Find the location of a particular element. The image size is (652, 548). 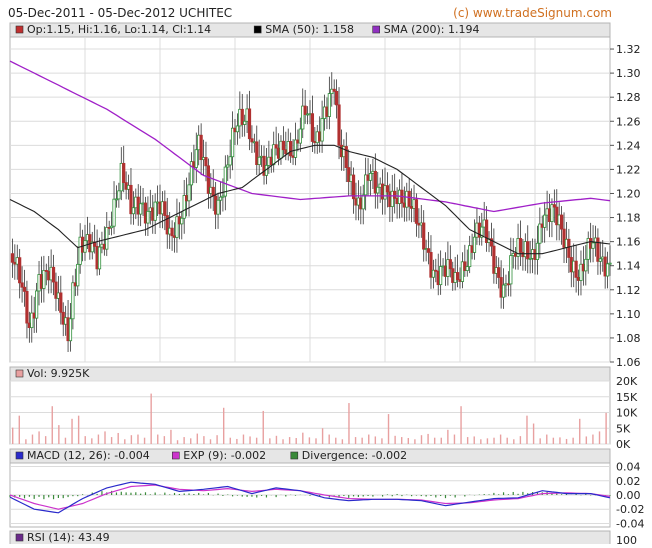

volume-legend-swatch is located at coordinates (19, 373).